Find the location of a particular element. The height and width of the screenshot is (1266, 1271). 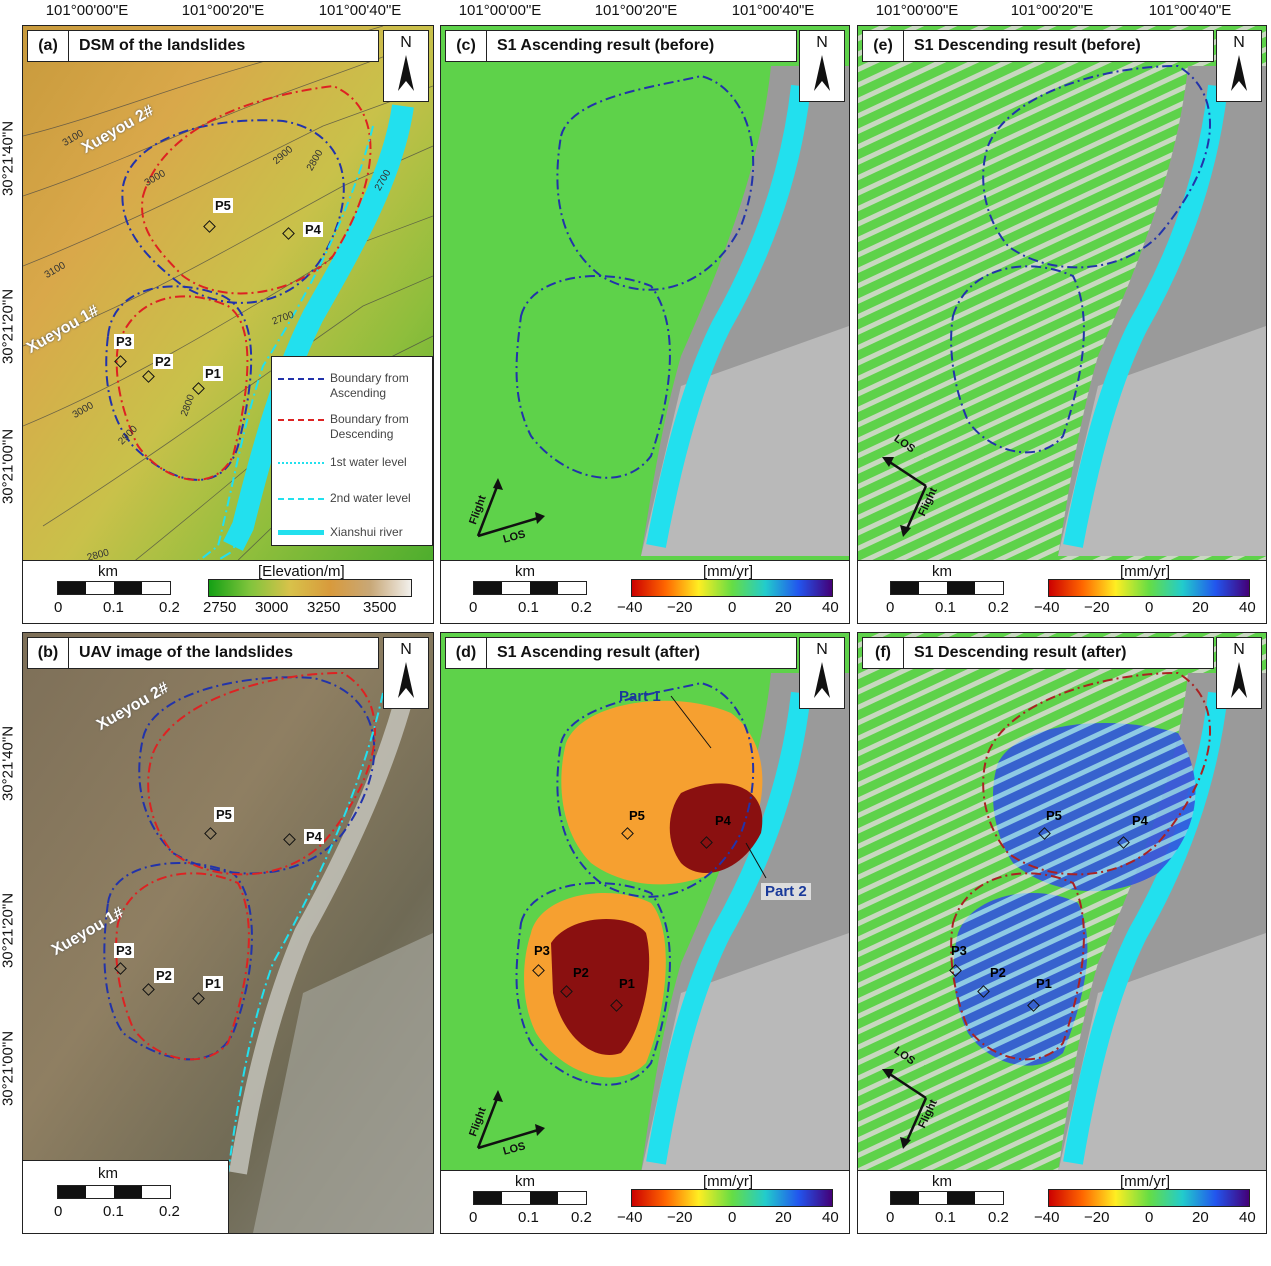

panel-b-label: (b) UAV image of the landslides is located at coordinates (203, 653).